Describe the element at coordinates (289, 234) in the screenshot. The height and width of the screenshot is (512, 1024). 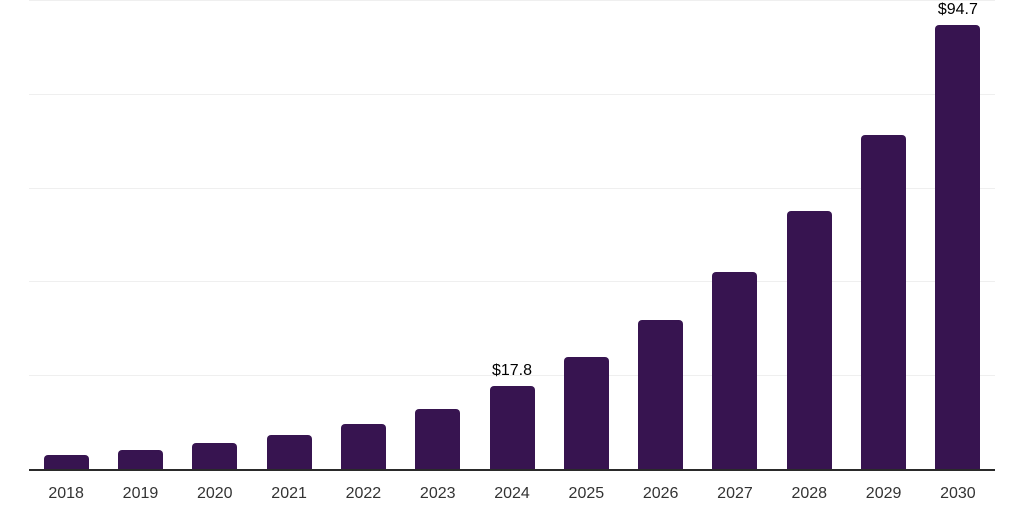
I see `bar-slot-2021` at that location.